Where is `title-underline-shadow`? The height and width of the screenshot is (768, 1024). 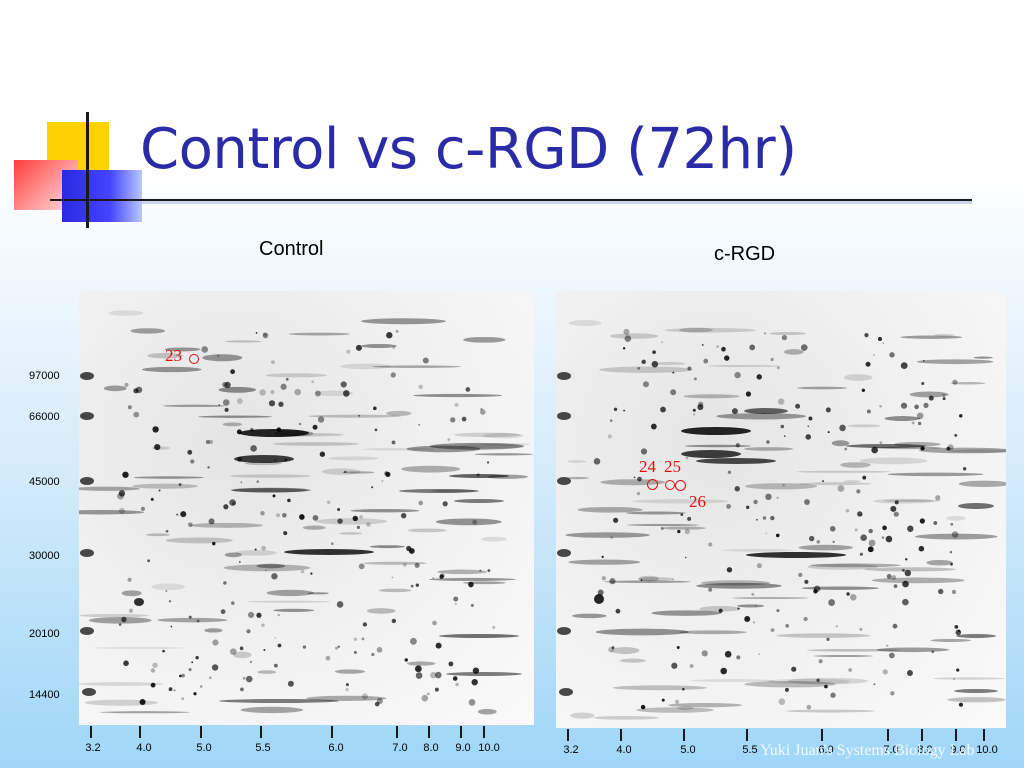 title-underline-shadow is located at coordinates (557, 202).